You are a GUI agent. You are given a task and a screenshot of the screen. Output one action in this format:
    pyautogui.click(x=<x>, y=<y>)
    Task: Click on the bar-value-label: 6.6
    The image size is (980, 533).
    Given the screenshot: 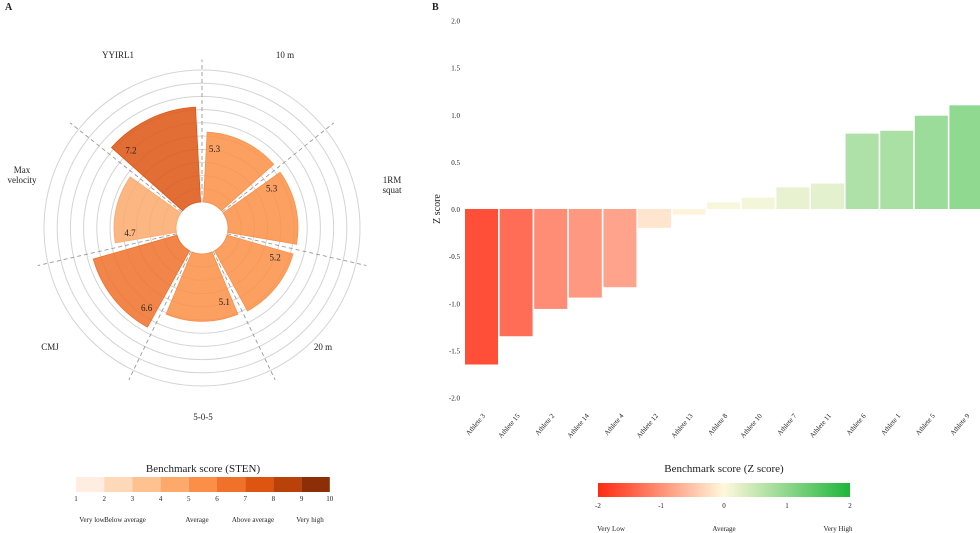 What is the action you would take?
    pyautogui.click(x=147, y=308)
    